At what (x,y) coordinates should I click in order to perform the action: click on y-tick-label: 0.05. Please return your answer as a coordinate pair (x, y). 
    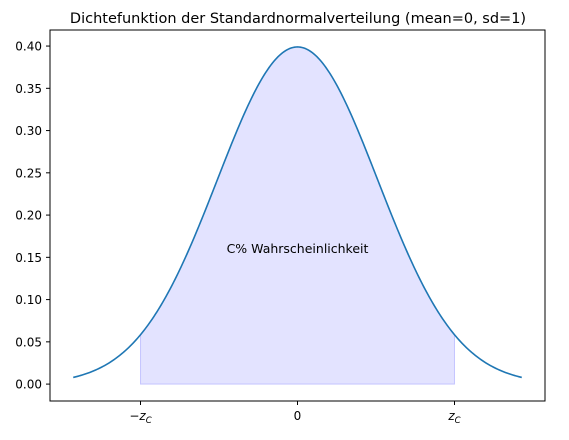
    Looking at the image, I should click on (28, 342).